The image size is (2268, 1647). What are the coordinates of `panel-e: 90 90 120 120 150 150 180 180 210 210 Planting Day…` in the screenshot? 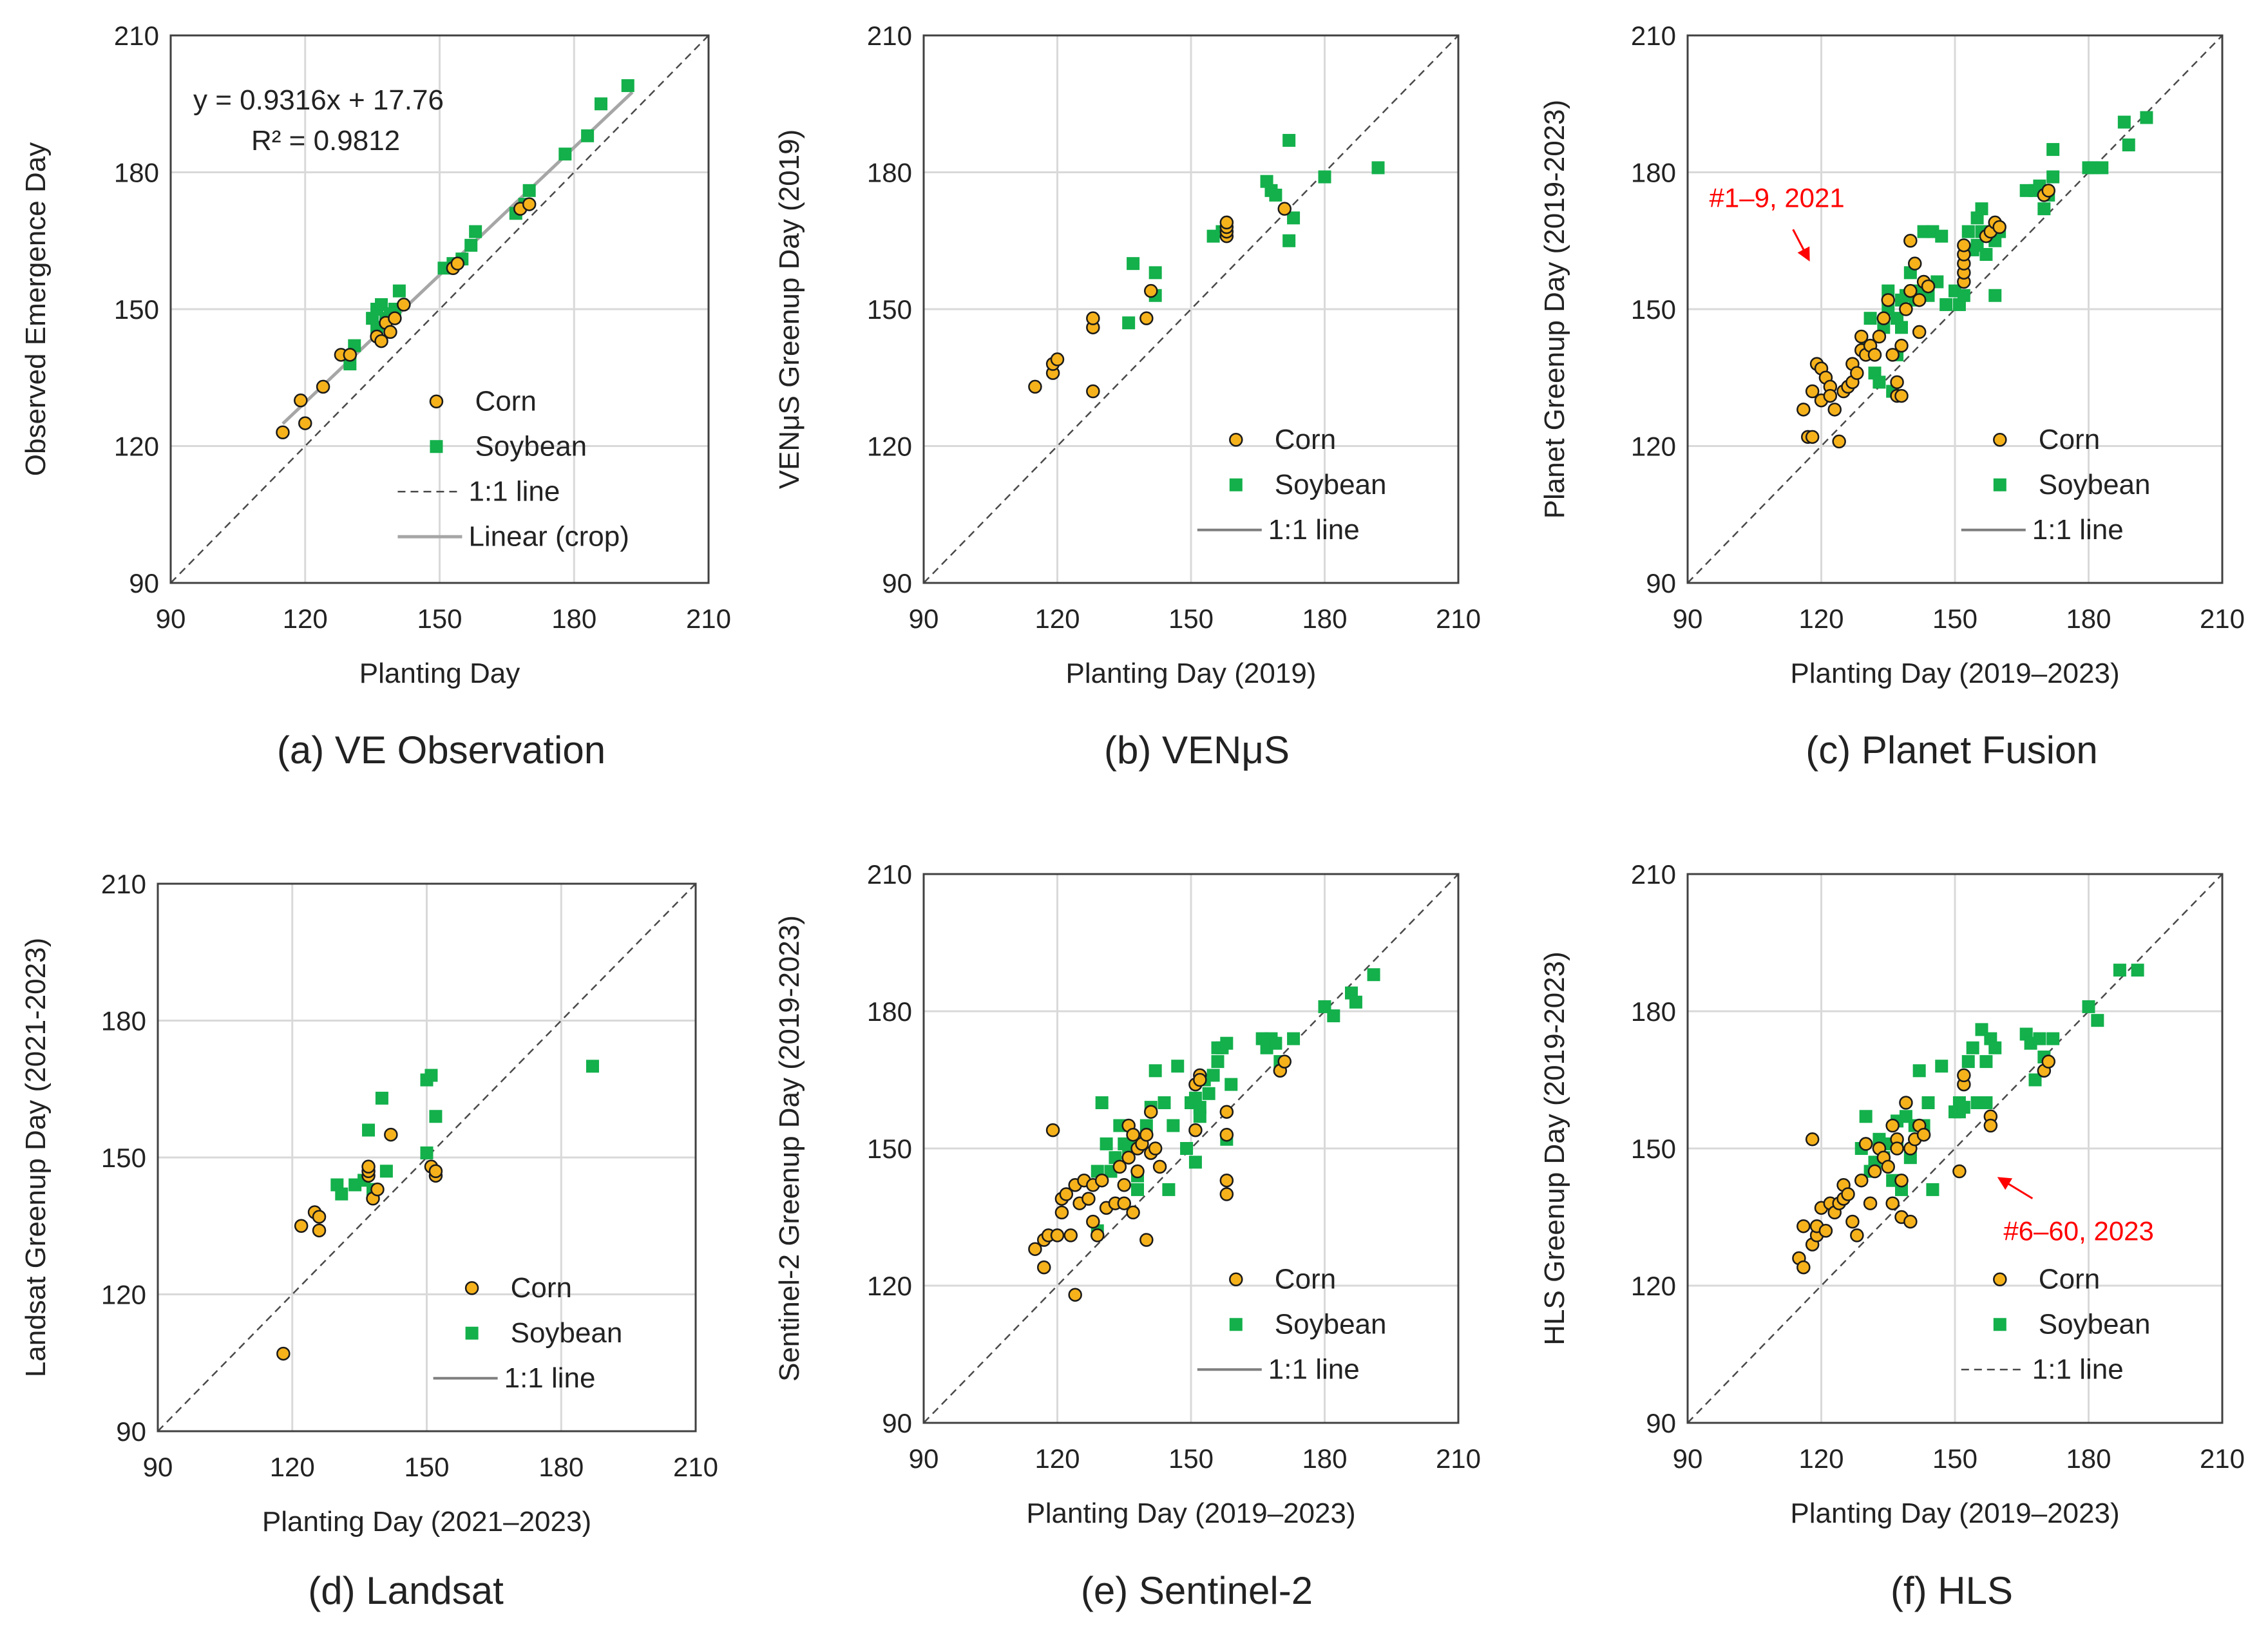 It's located at (1127, 1235).